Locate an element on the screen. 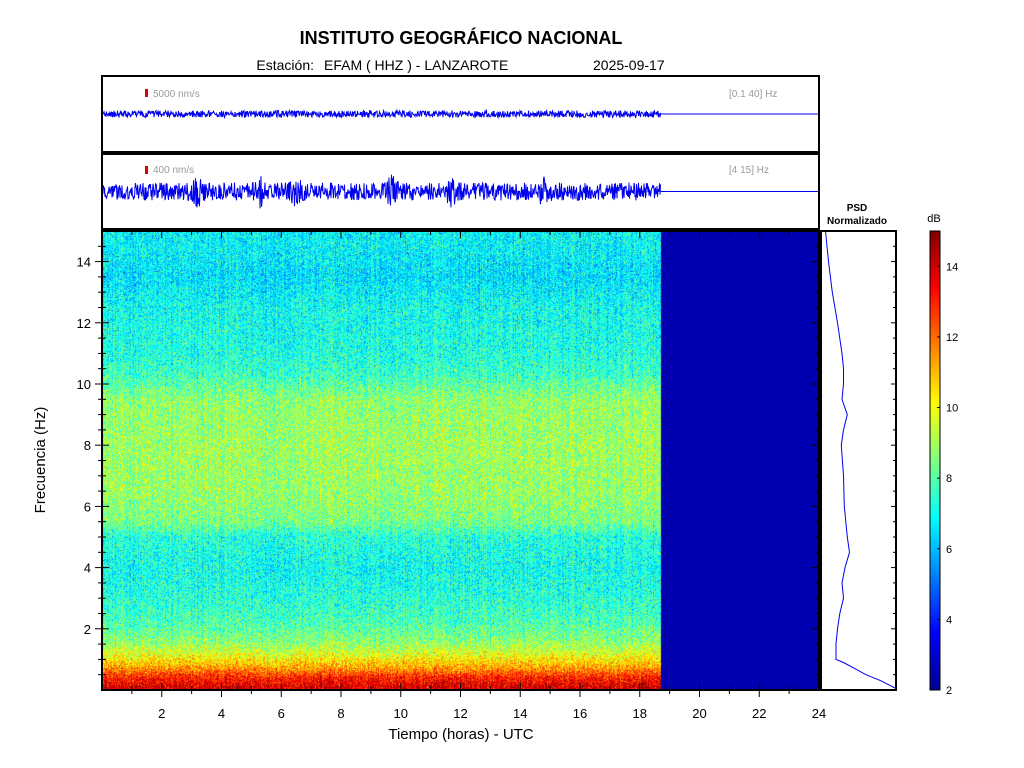  station-name: EFAM ( HHZ ) - LANZAROTE is located at coordinates (416, 65).